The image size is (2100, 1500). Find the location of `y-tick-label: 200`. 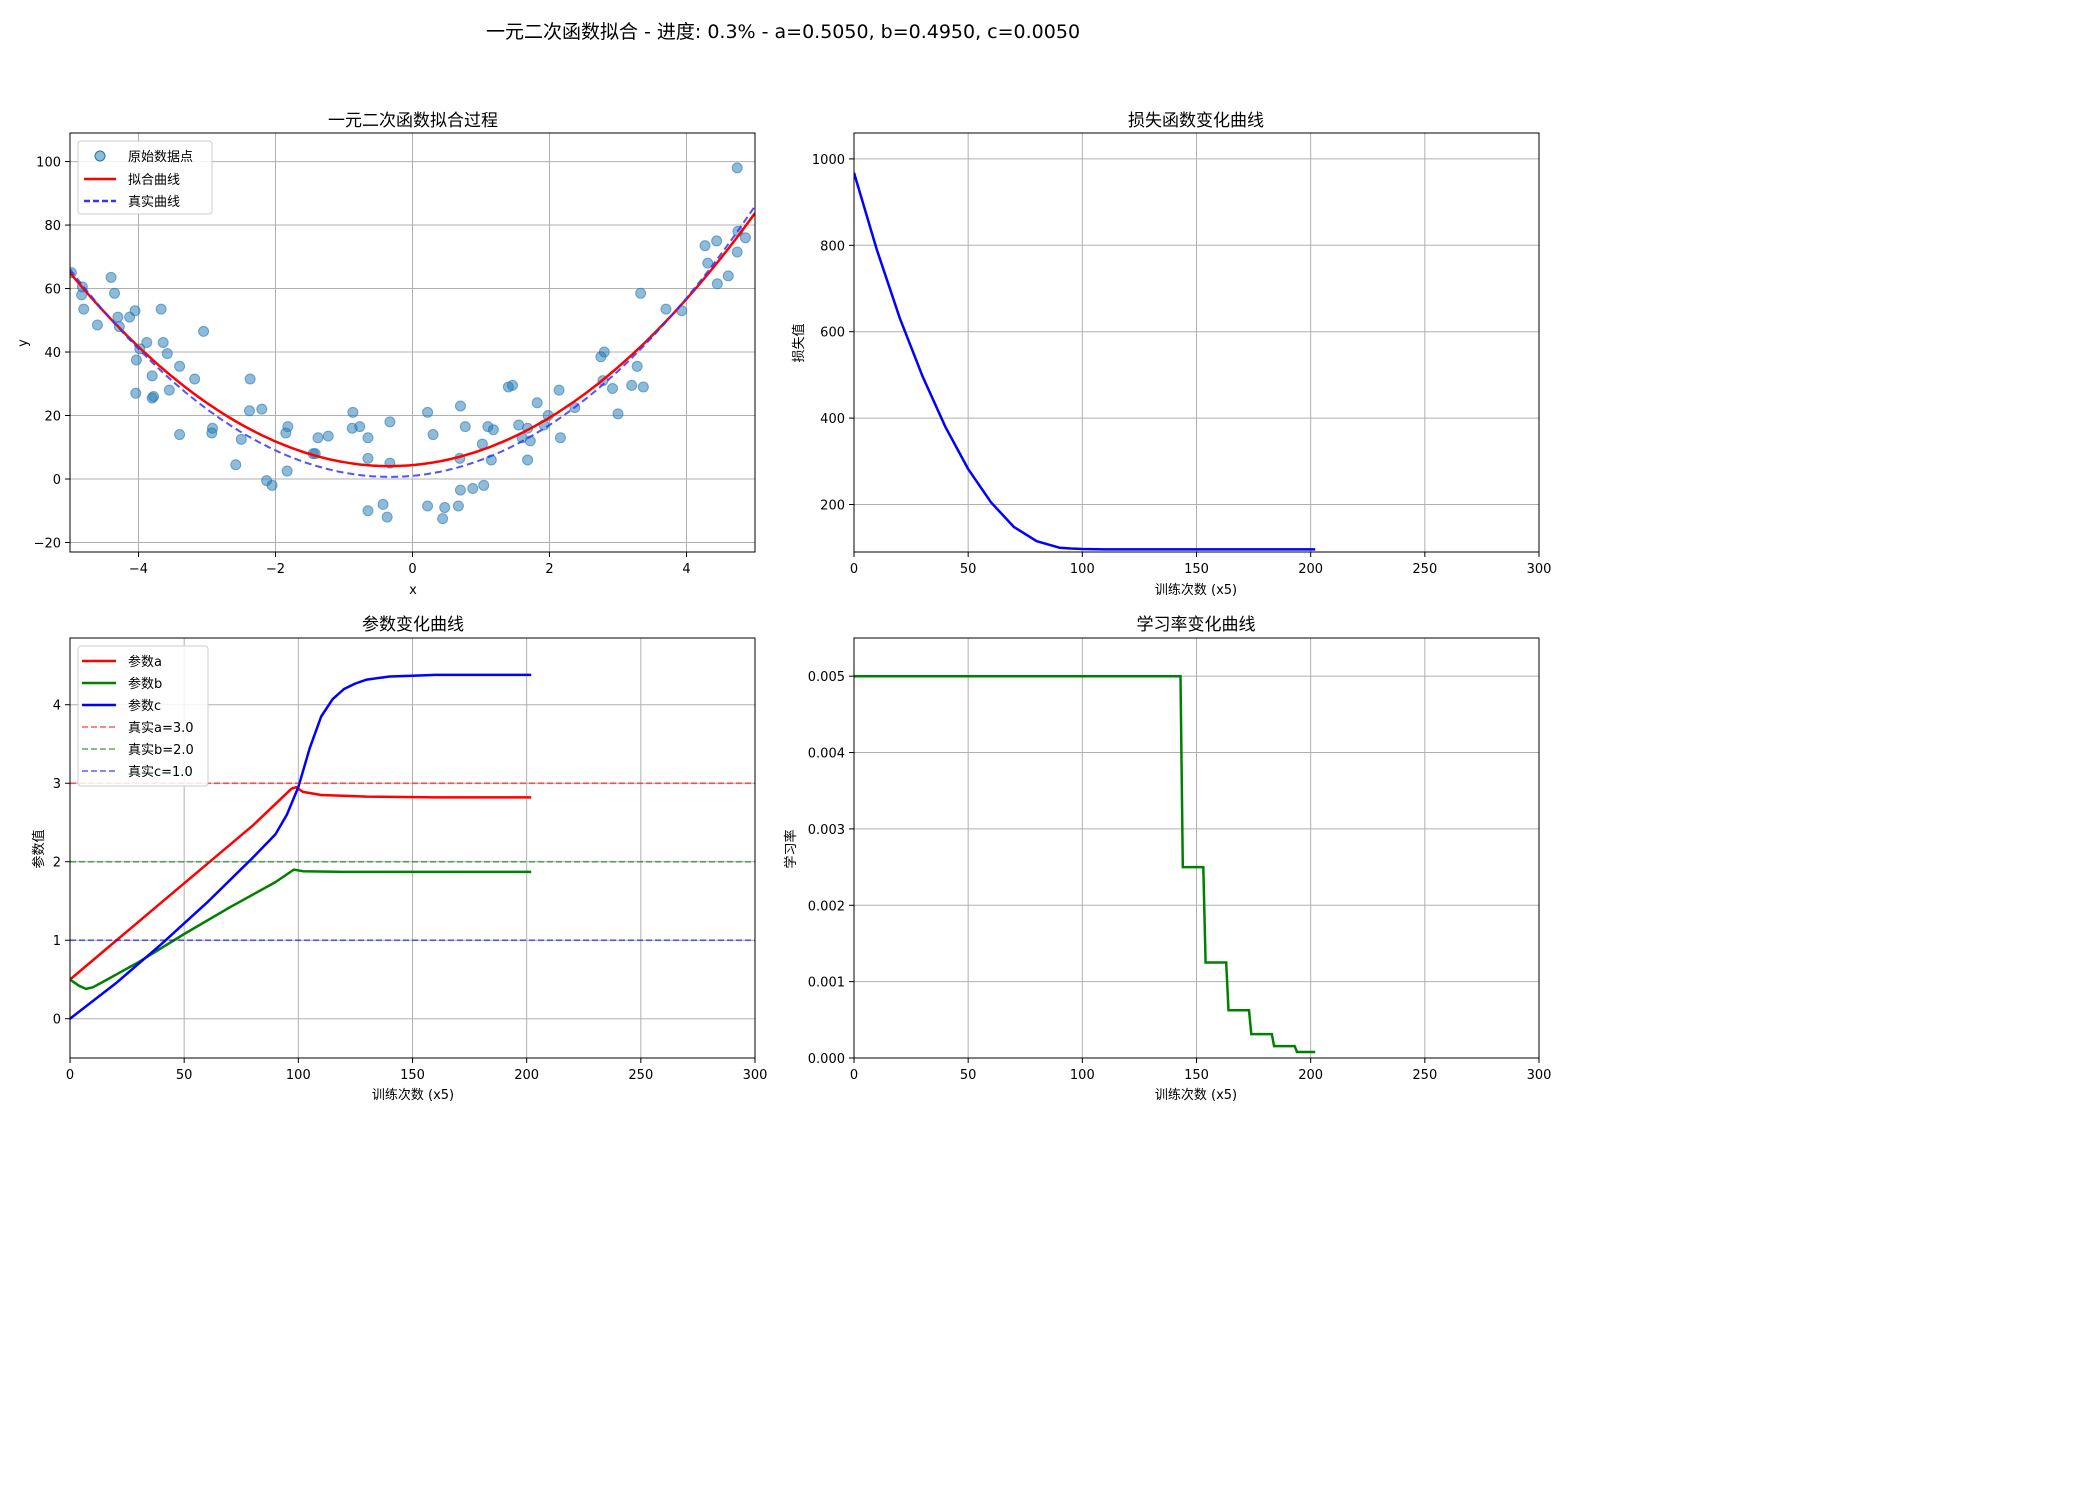

y-tick-label: 200 is located at coordinates (832, 505).